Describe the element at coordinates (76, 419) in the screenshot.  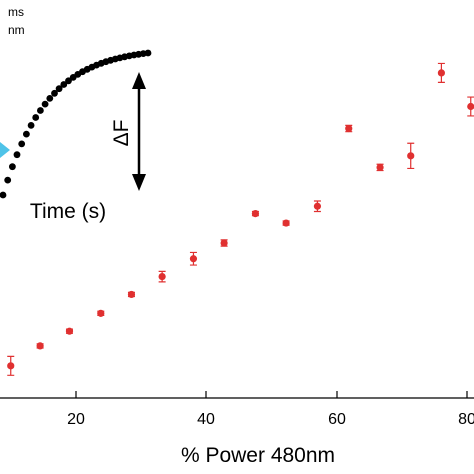
I see `x-tick-label: 20` at that location.